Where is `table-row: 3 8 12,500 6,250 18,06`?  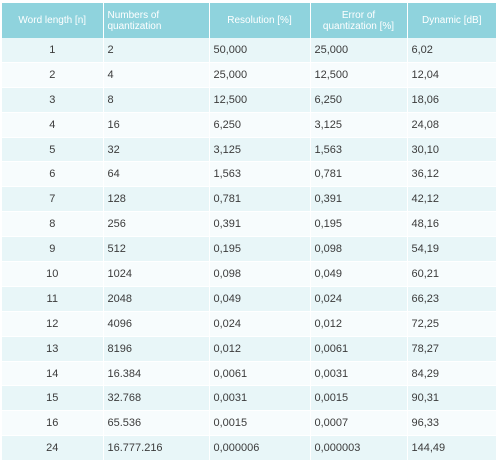
table-row: 3 8 12,500 6,250 18,06 is located at coordinates (249, 100).